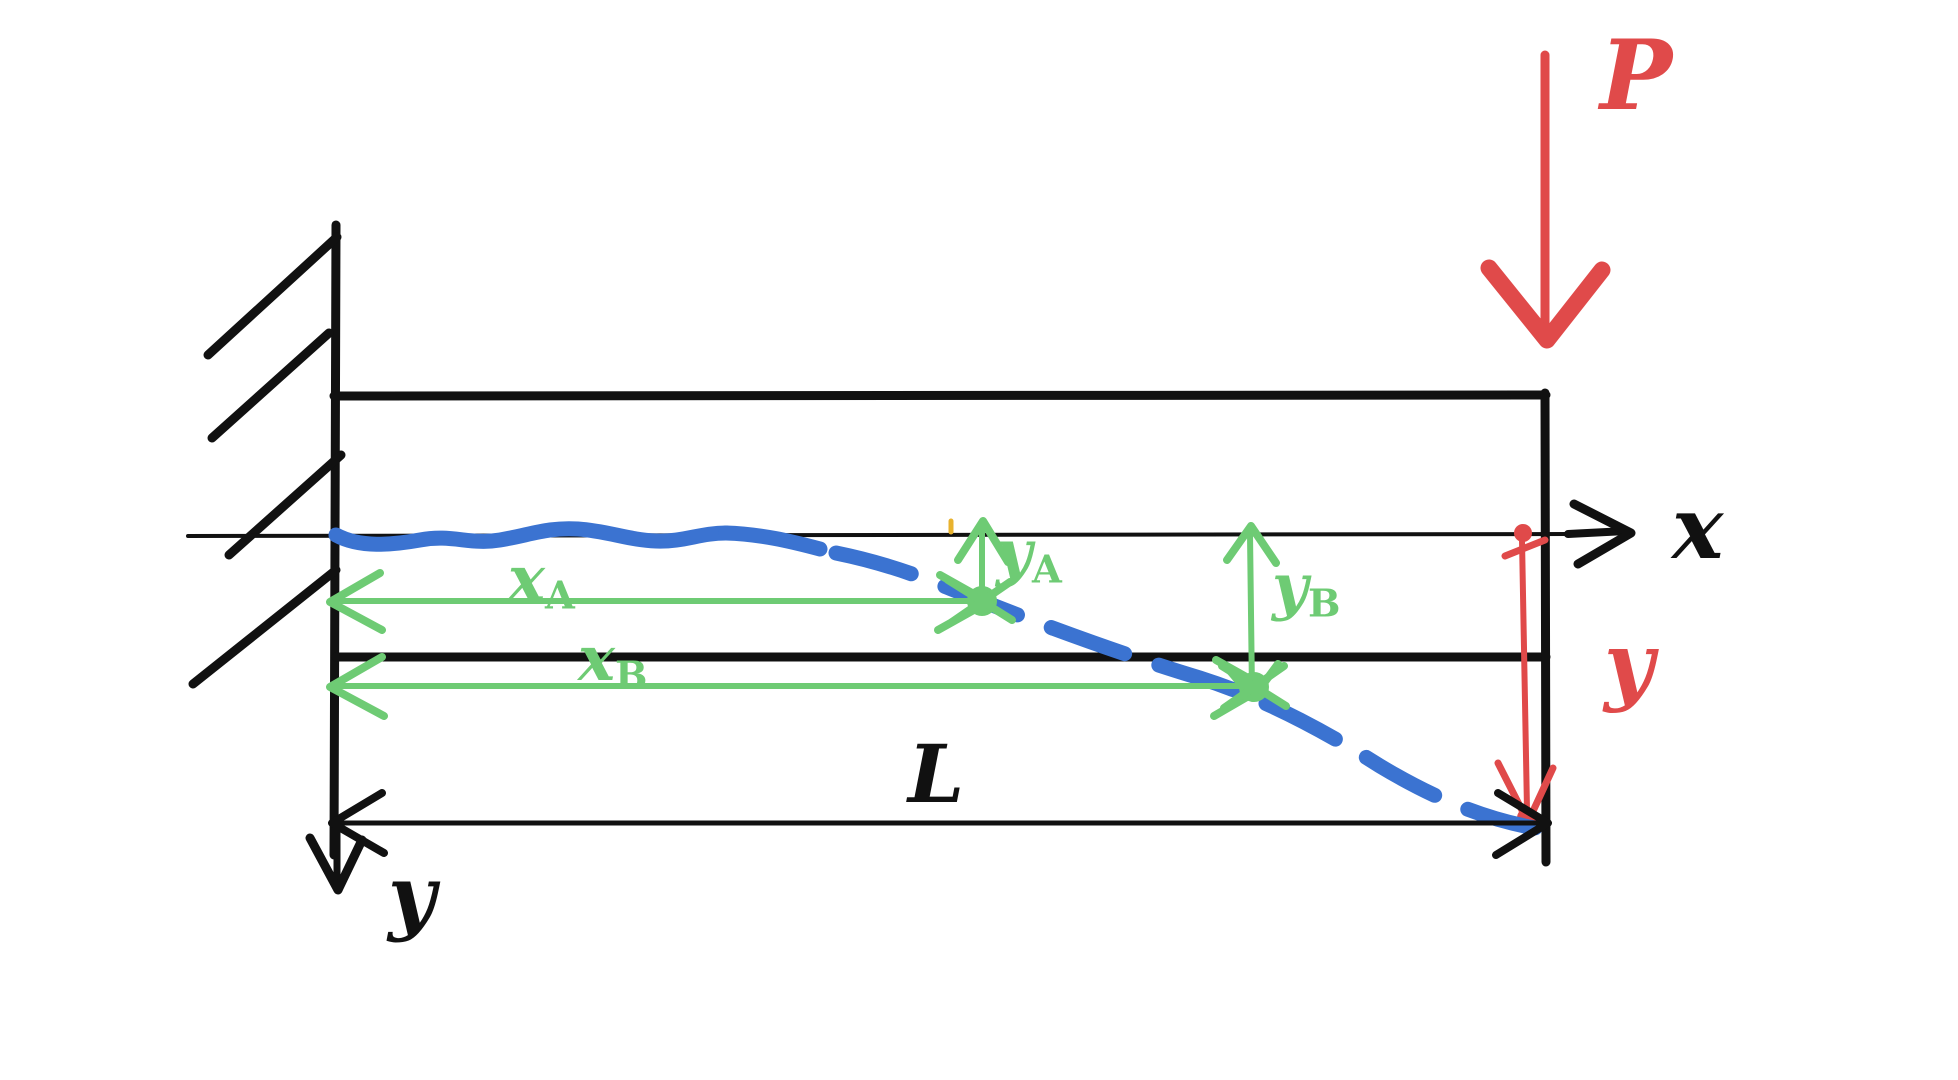 The height and width of the screenshot is (1080, 1958). What do you see at coordinates (879, 535) in the screenshot?
I see `neutral-axis-line` at bounding box center [879, 535].